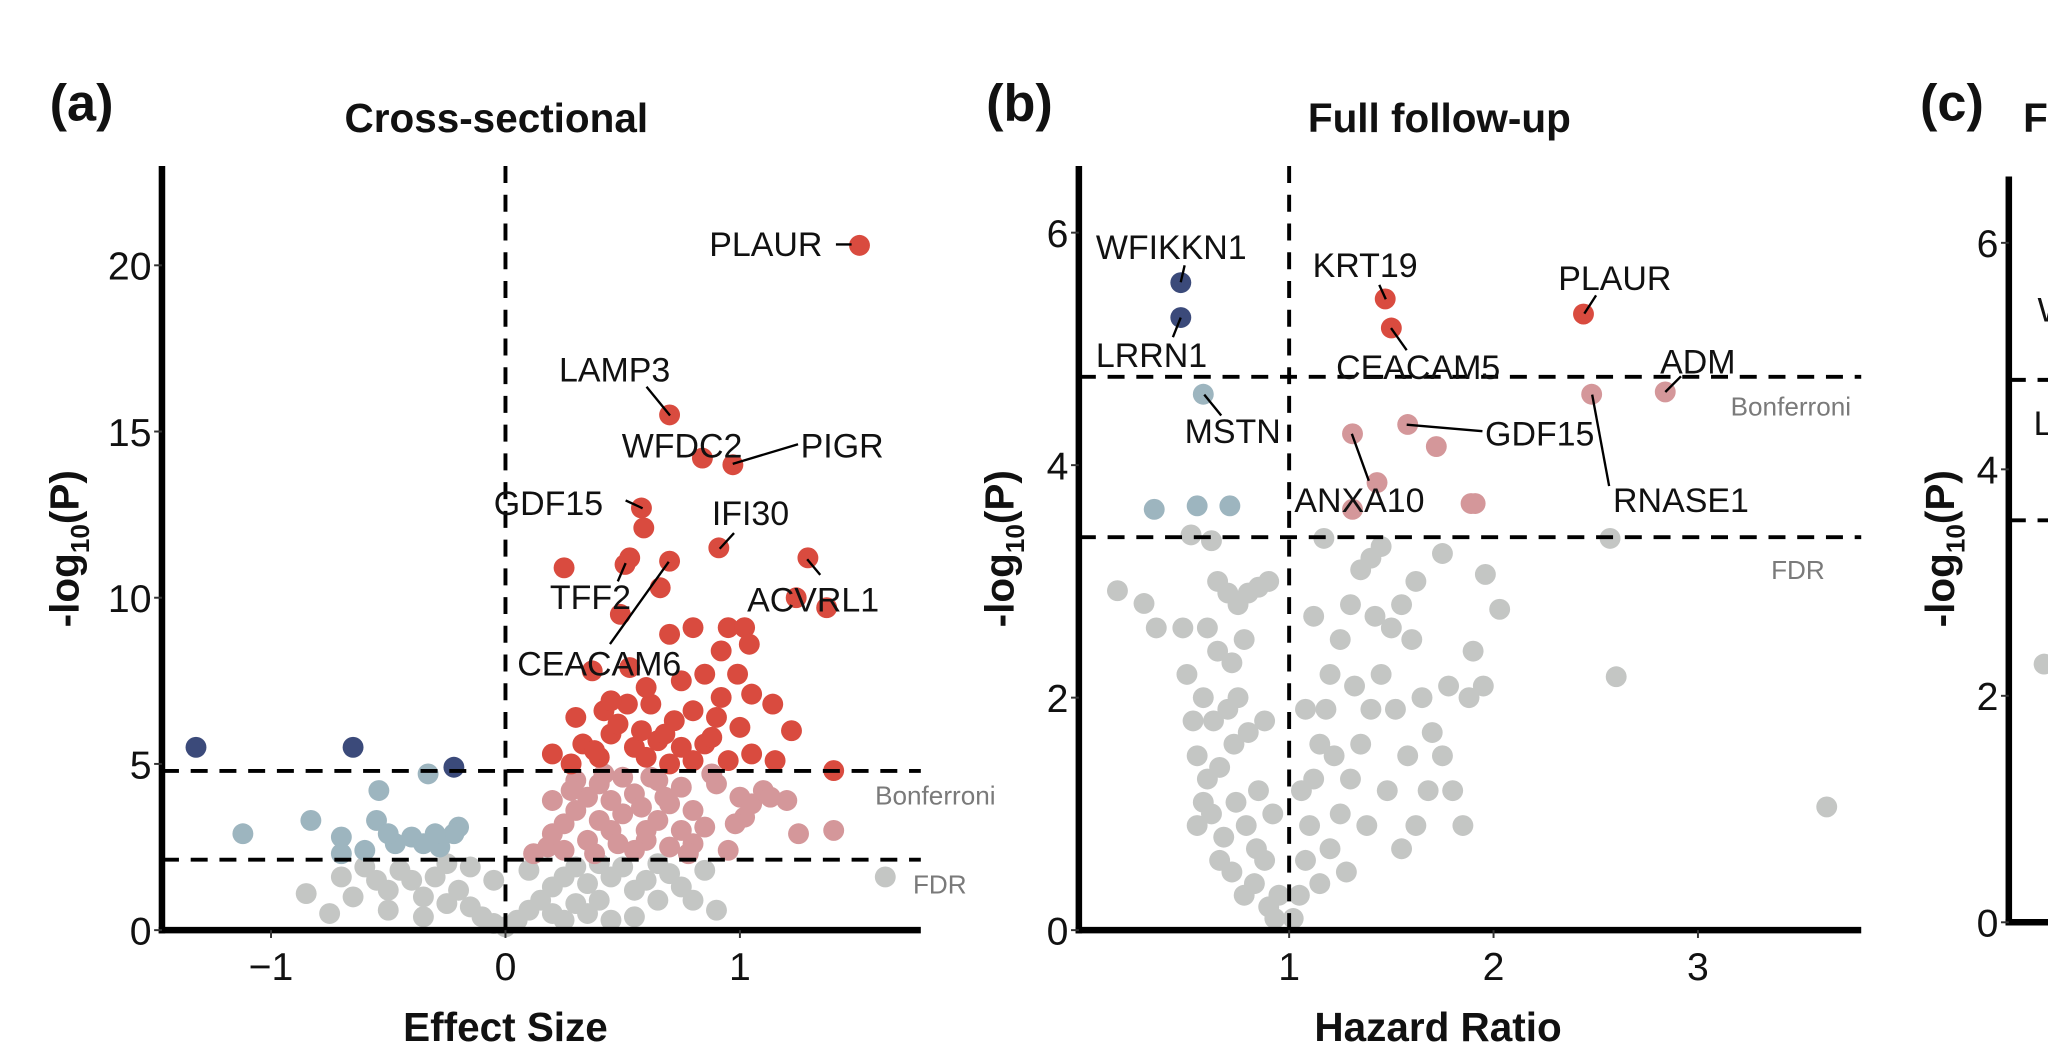 This screenshot has width=2048, height=1057. I want to click on threshold-label-fdr: FDR, so click(1798, 570).